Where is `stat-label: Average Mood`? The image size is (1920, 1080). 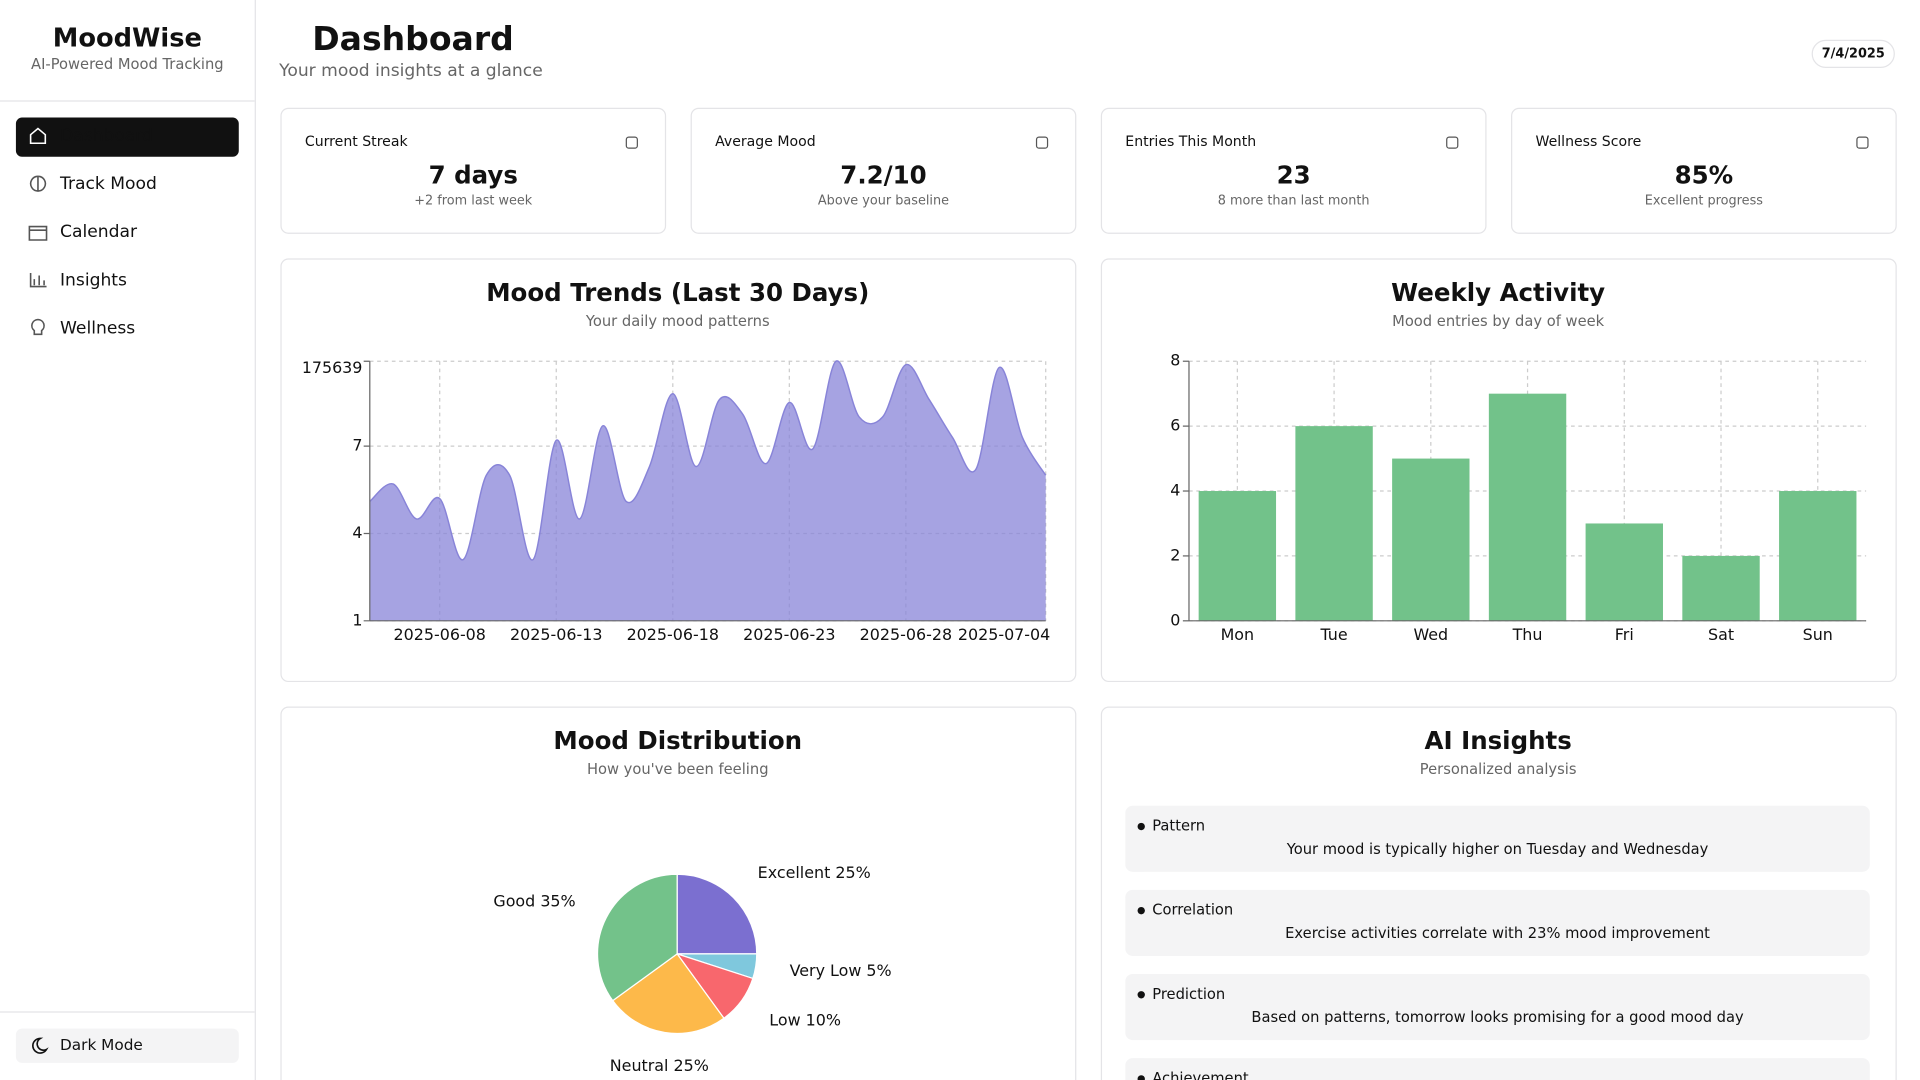 stat-label: Average Mood is located at coordinates (765, 142).